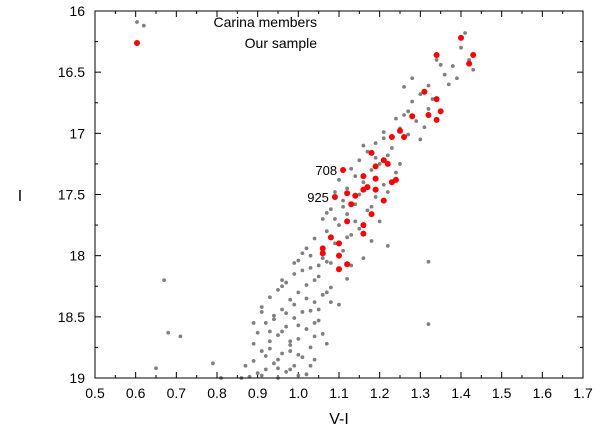 This screenshot has width=600, height=430. I want to click on annotations: 708 925, so click(322, 184).